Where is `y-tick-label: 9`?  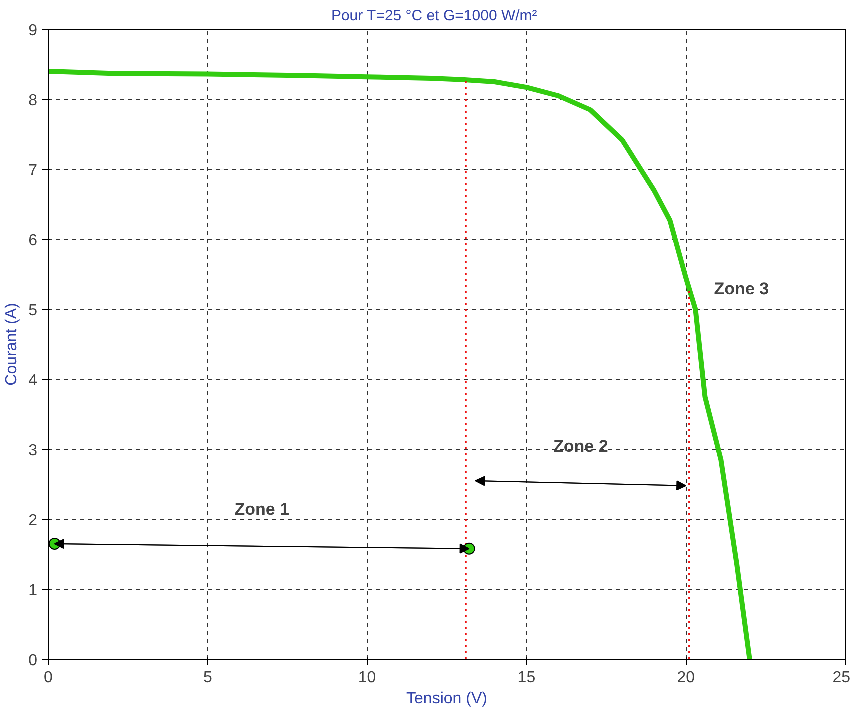 y-tick-label: 9 is located at coordinates (33, 31).